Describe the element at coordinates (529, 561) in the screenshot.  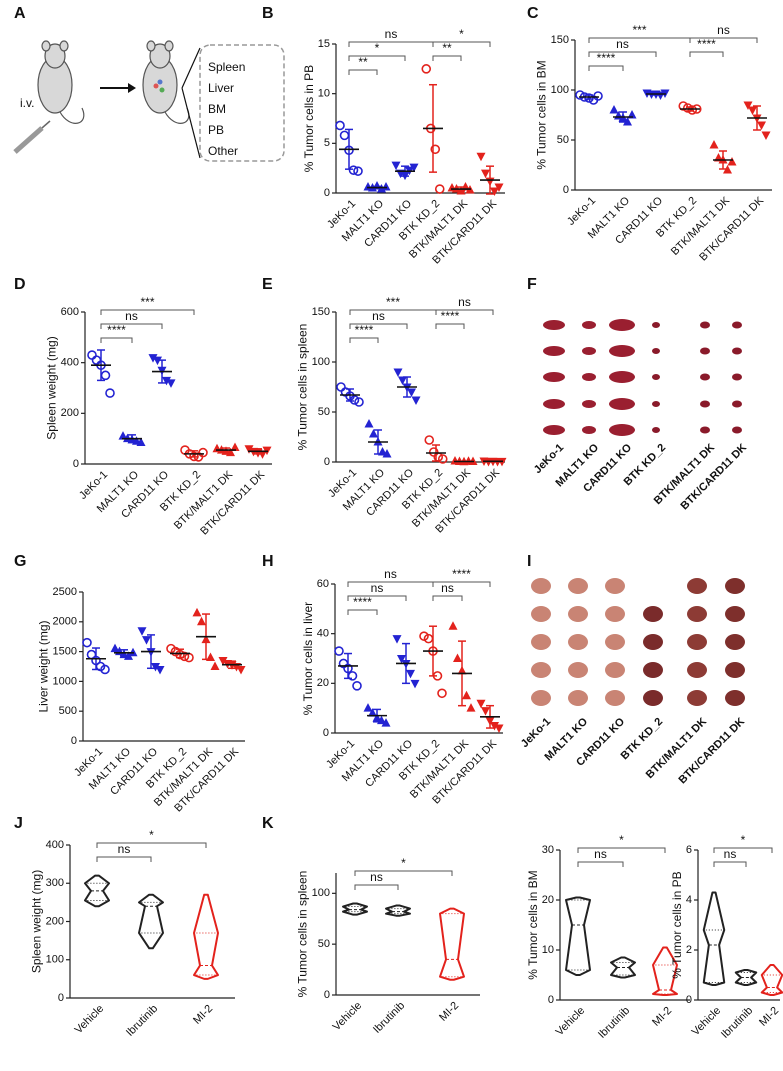
I see `panel-label: I` at that location.